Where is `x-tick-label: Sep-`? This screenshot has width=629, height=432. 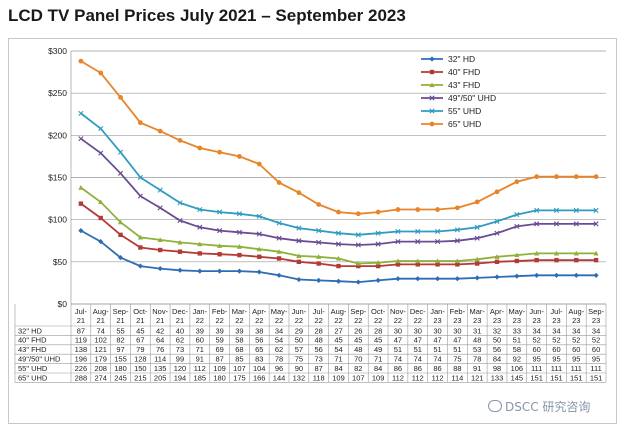
x-tick-label: Sep- is located at coordinates (121, 311).